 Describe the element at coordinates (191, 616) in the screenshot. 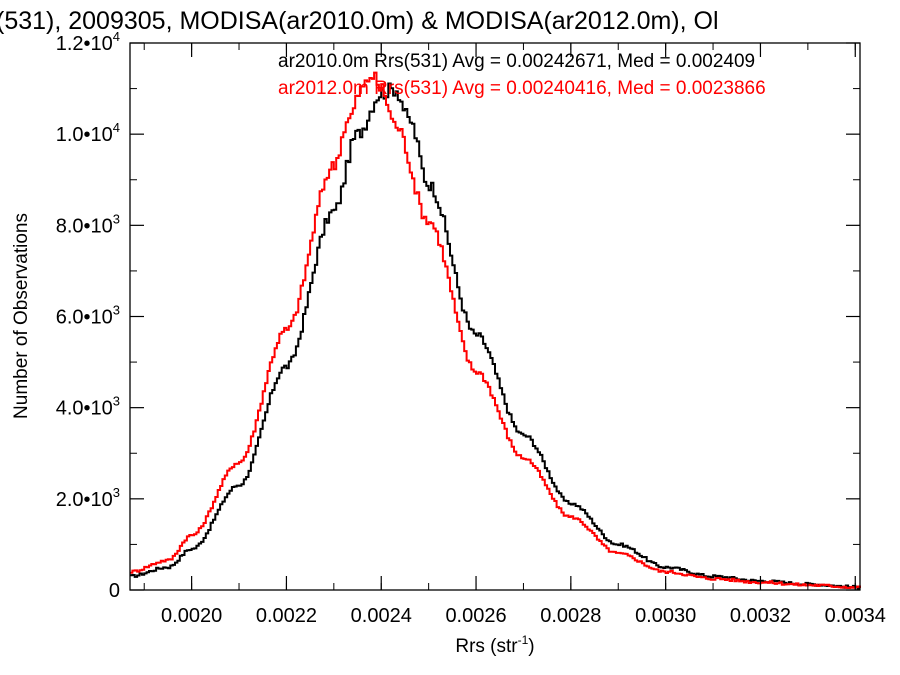

I see `x-tick-label: 0.0020` at that location.